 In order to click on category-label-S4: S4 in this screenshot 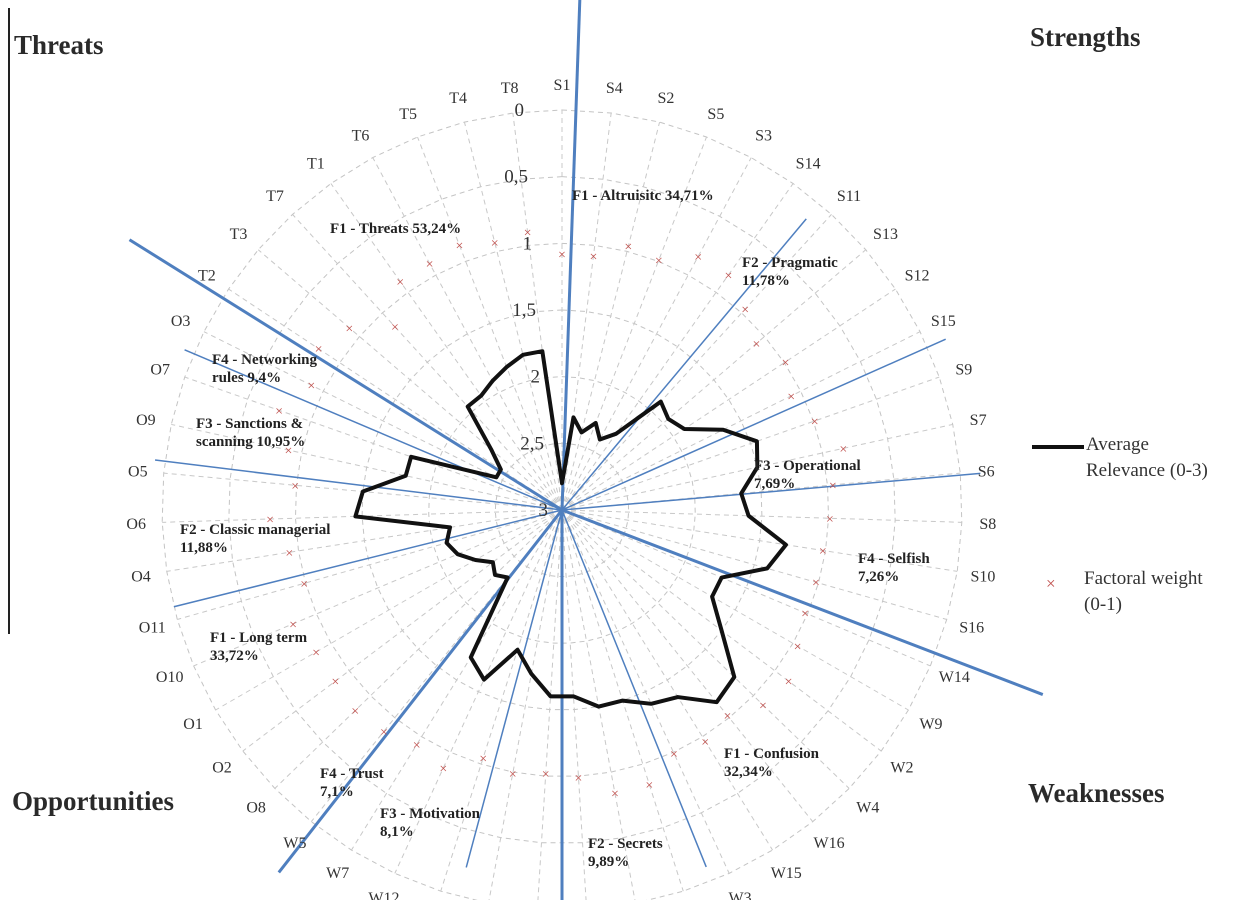, I will do `click(614, 88)`.